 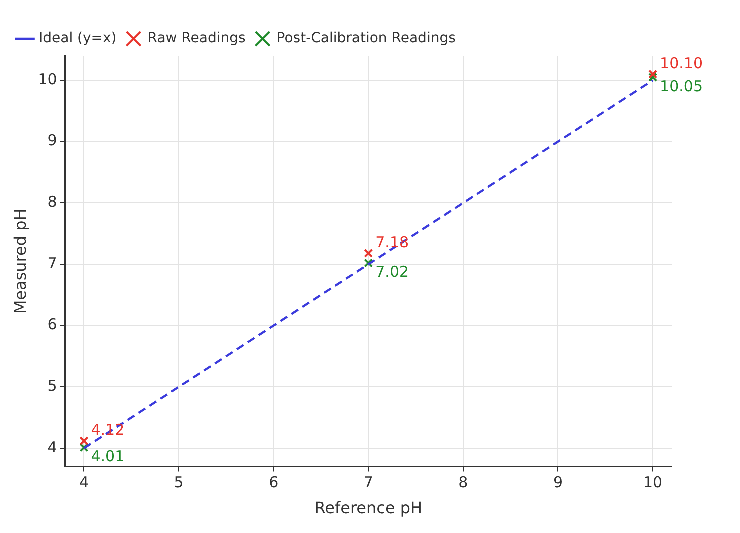 I want to click on data-label: 7.02, so click(x=393, y=272).